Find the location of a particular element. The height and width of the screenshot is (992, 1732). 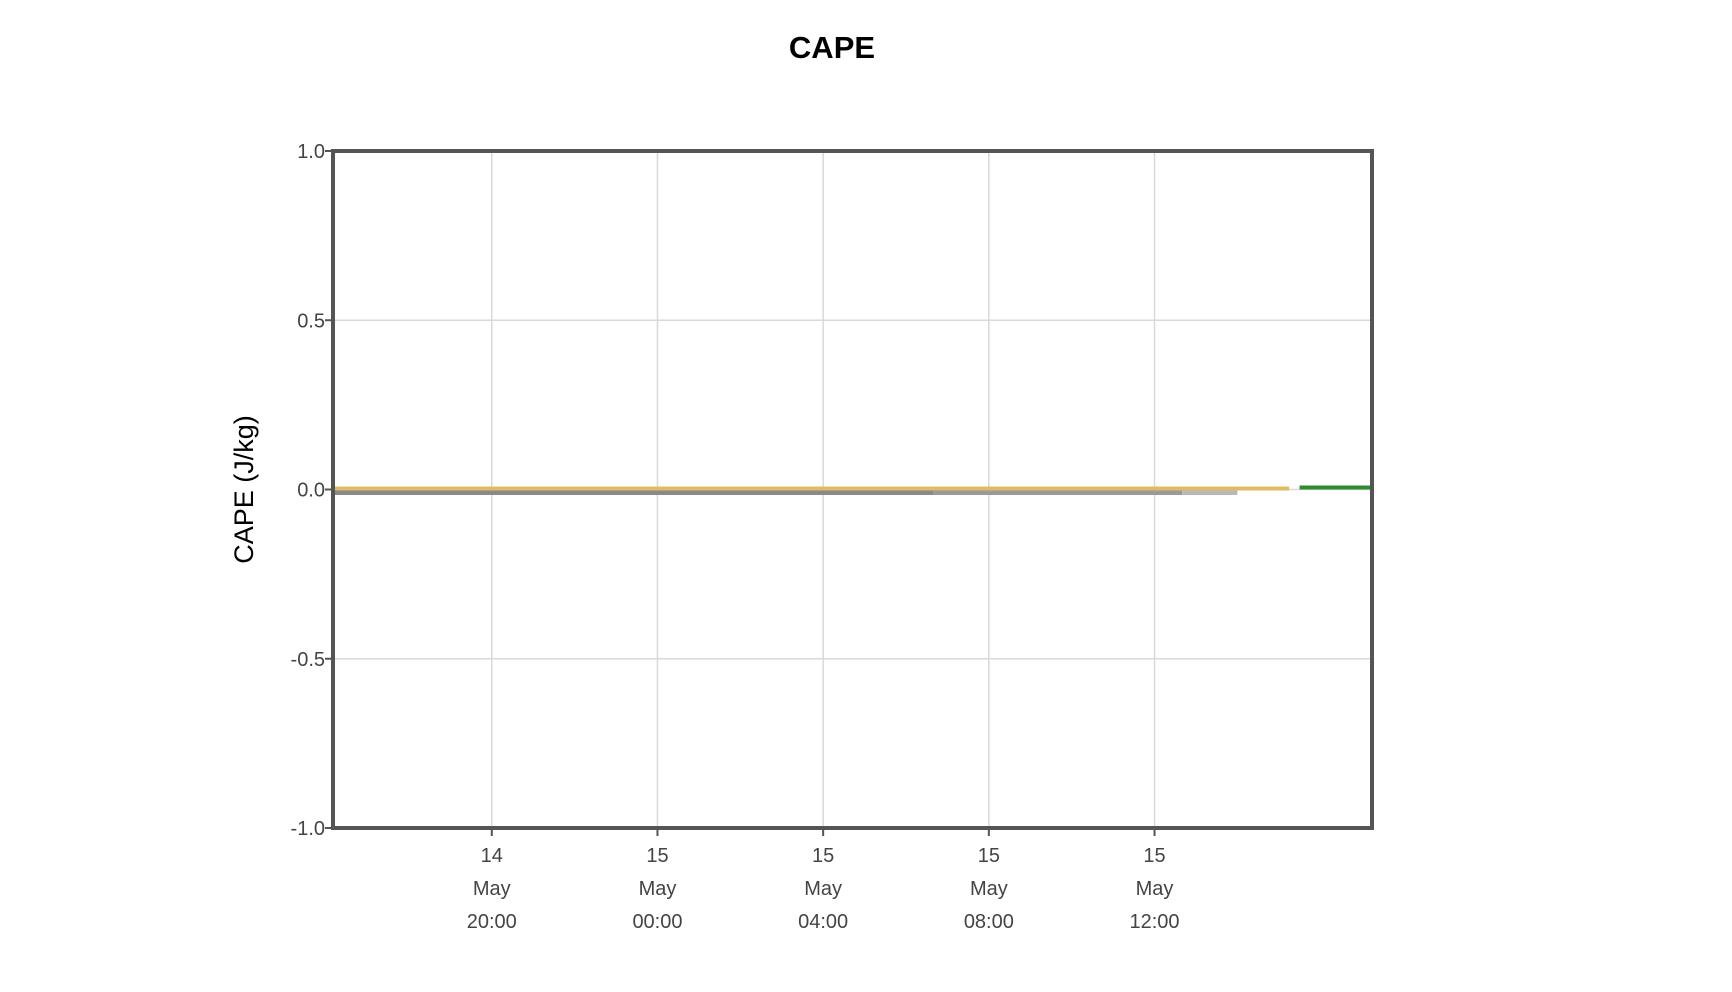

y-tick-label: 0.0 is located at coordinates (311, 491).